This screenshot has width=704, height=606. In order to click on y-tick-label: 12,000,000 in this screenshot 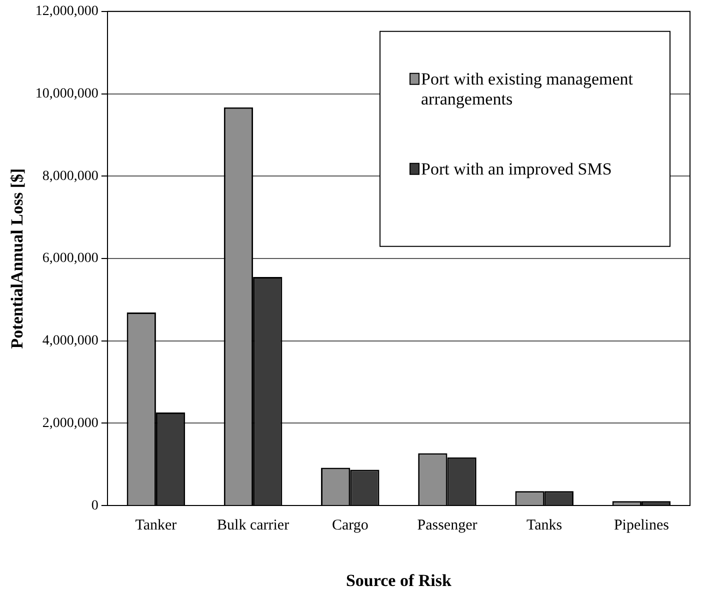, I will do `click(66, 12)`.